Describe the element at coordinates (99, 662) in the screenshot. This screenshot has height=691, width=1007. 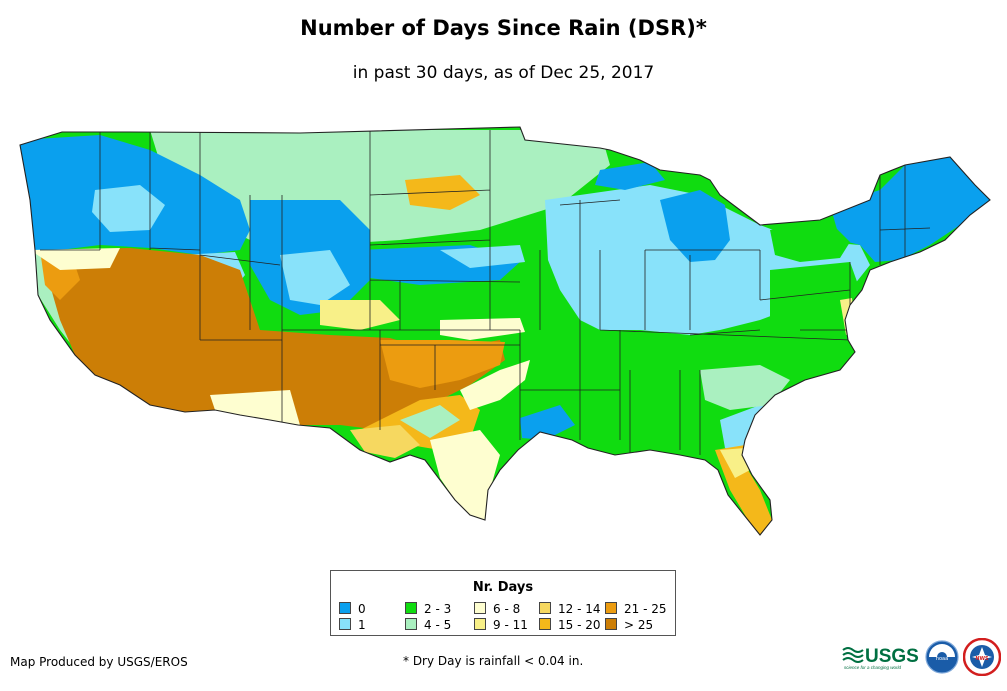
I see `map-credit: Map Produced by USGS/EROS` at that location.